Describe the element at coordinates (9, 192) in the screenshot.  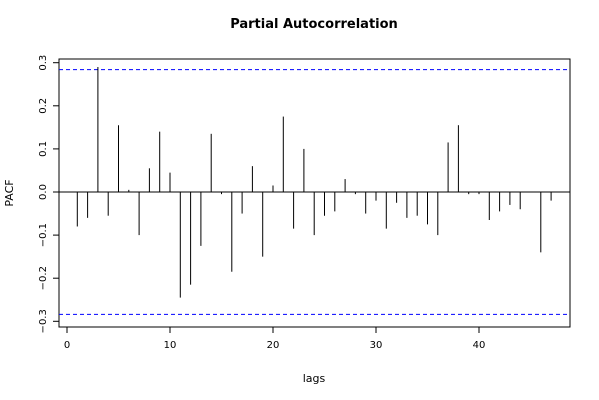
I see `y-axis-label: PACF` at that location.